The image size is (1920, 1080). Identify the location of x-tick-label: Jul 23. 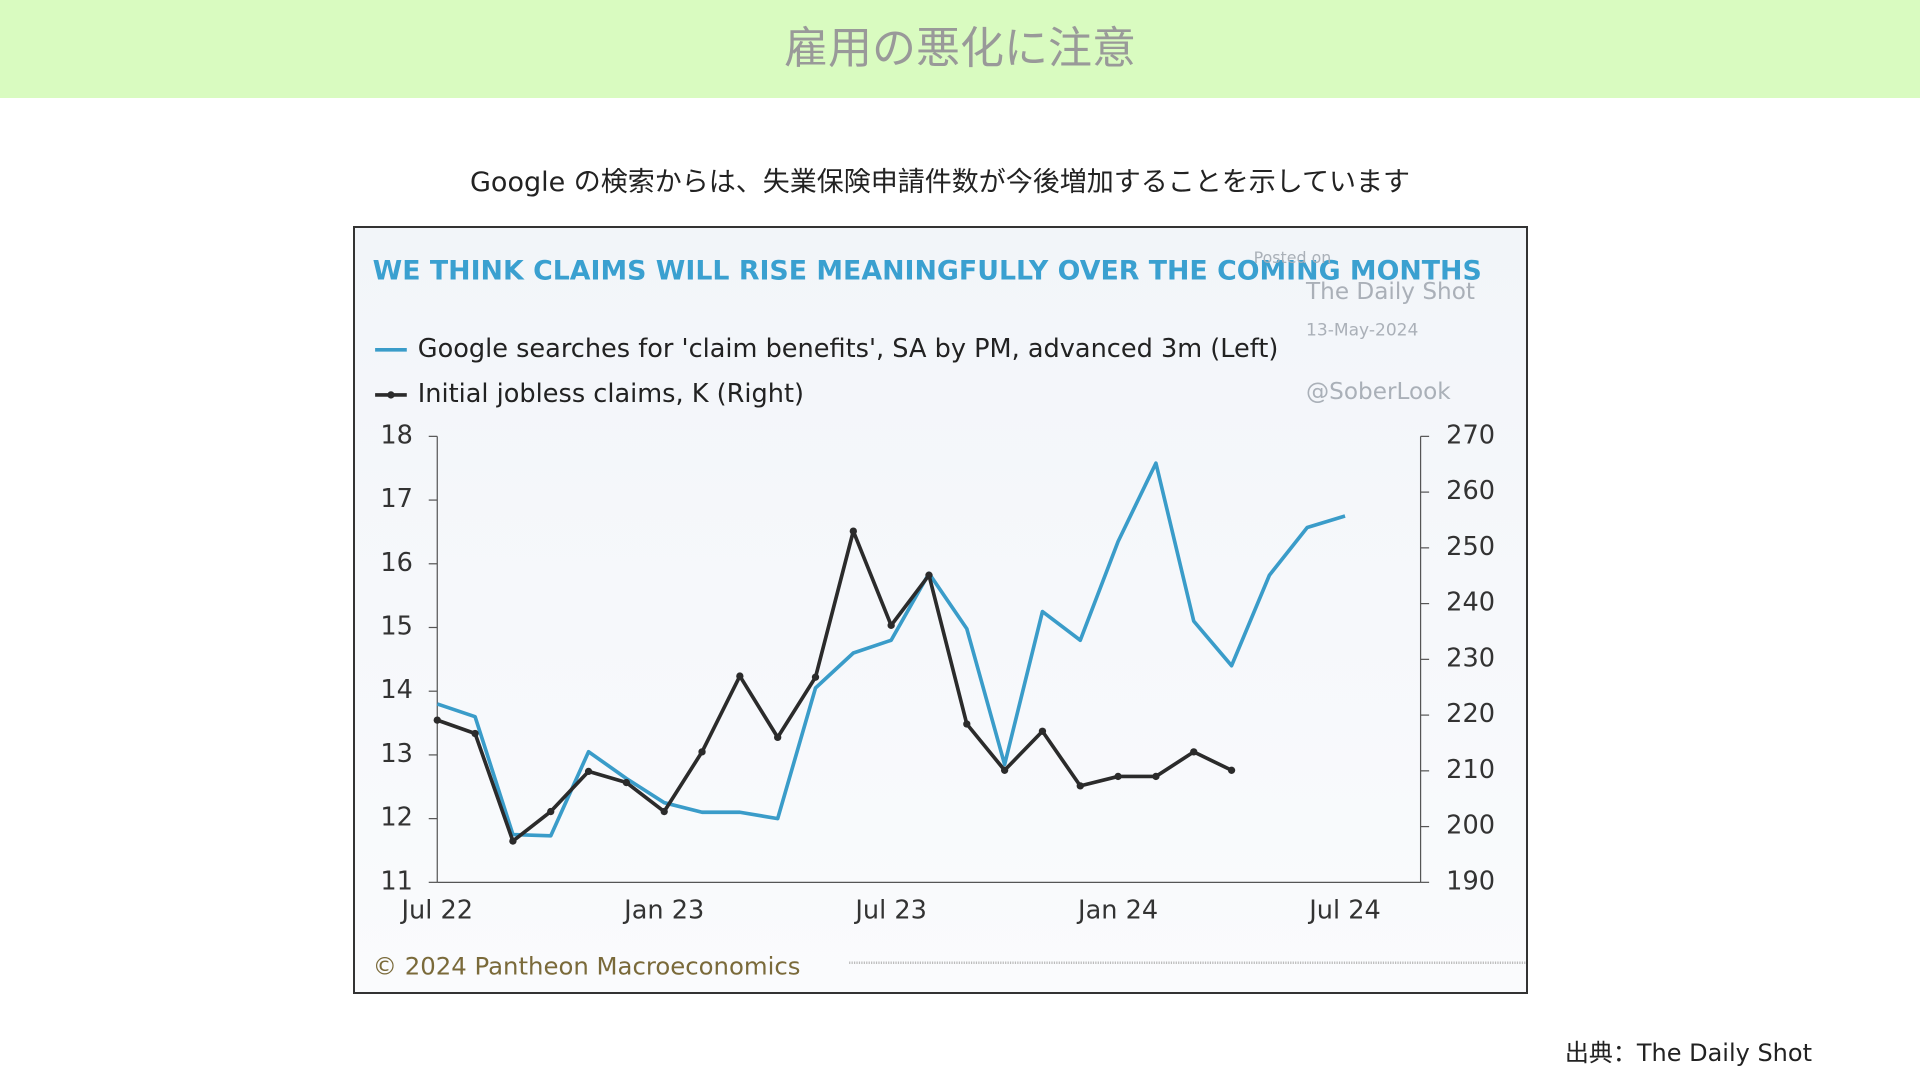
(890, 911).